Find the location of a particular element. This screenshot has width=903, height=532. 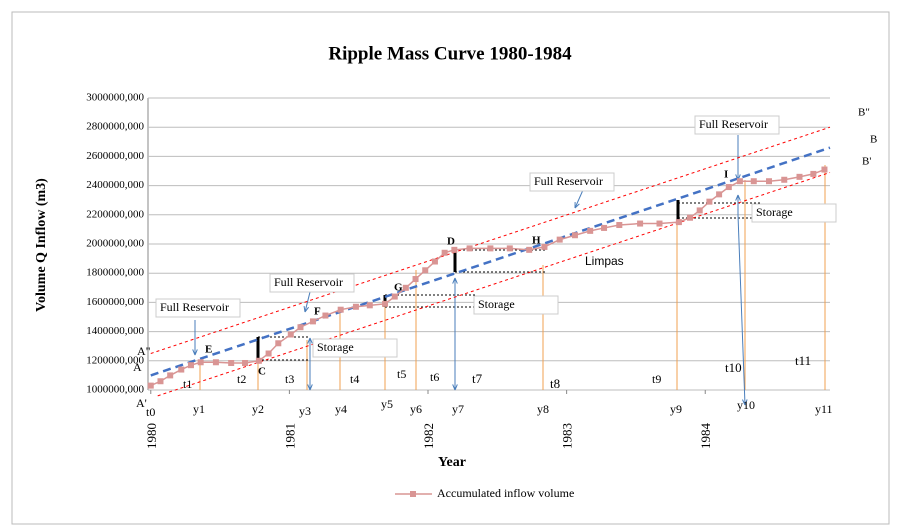

annotation: t11 is located at coordinates (803, 360).